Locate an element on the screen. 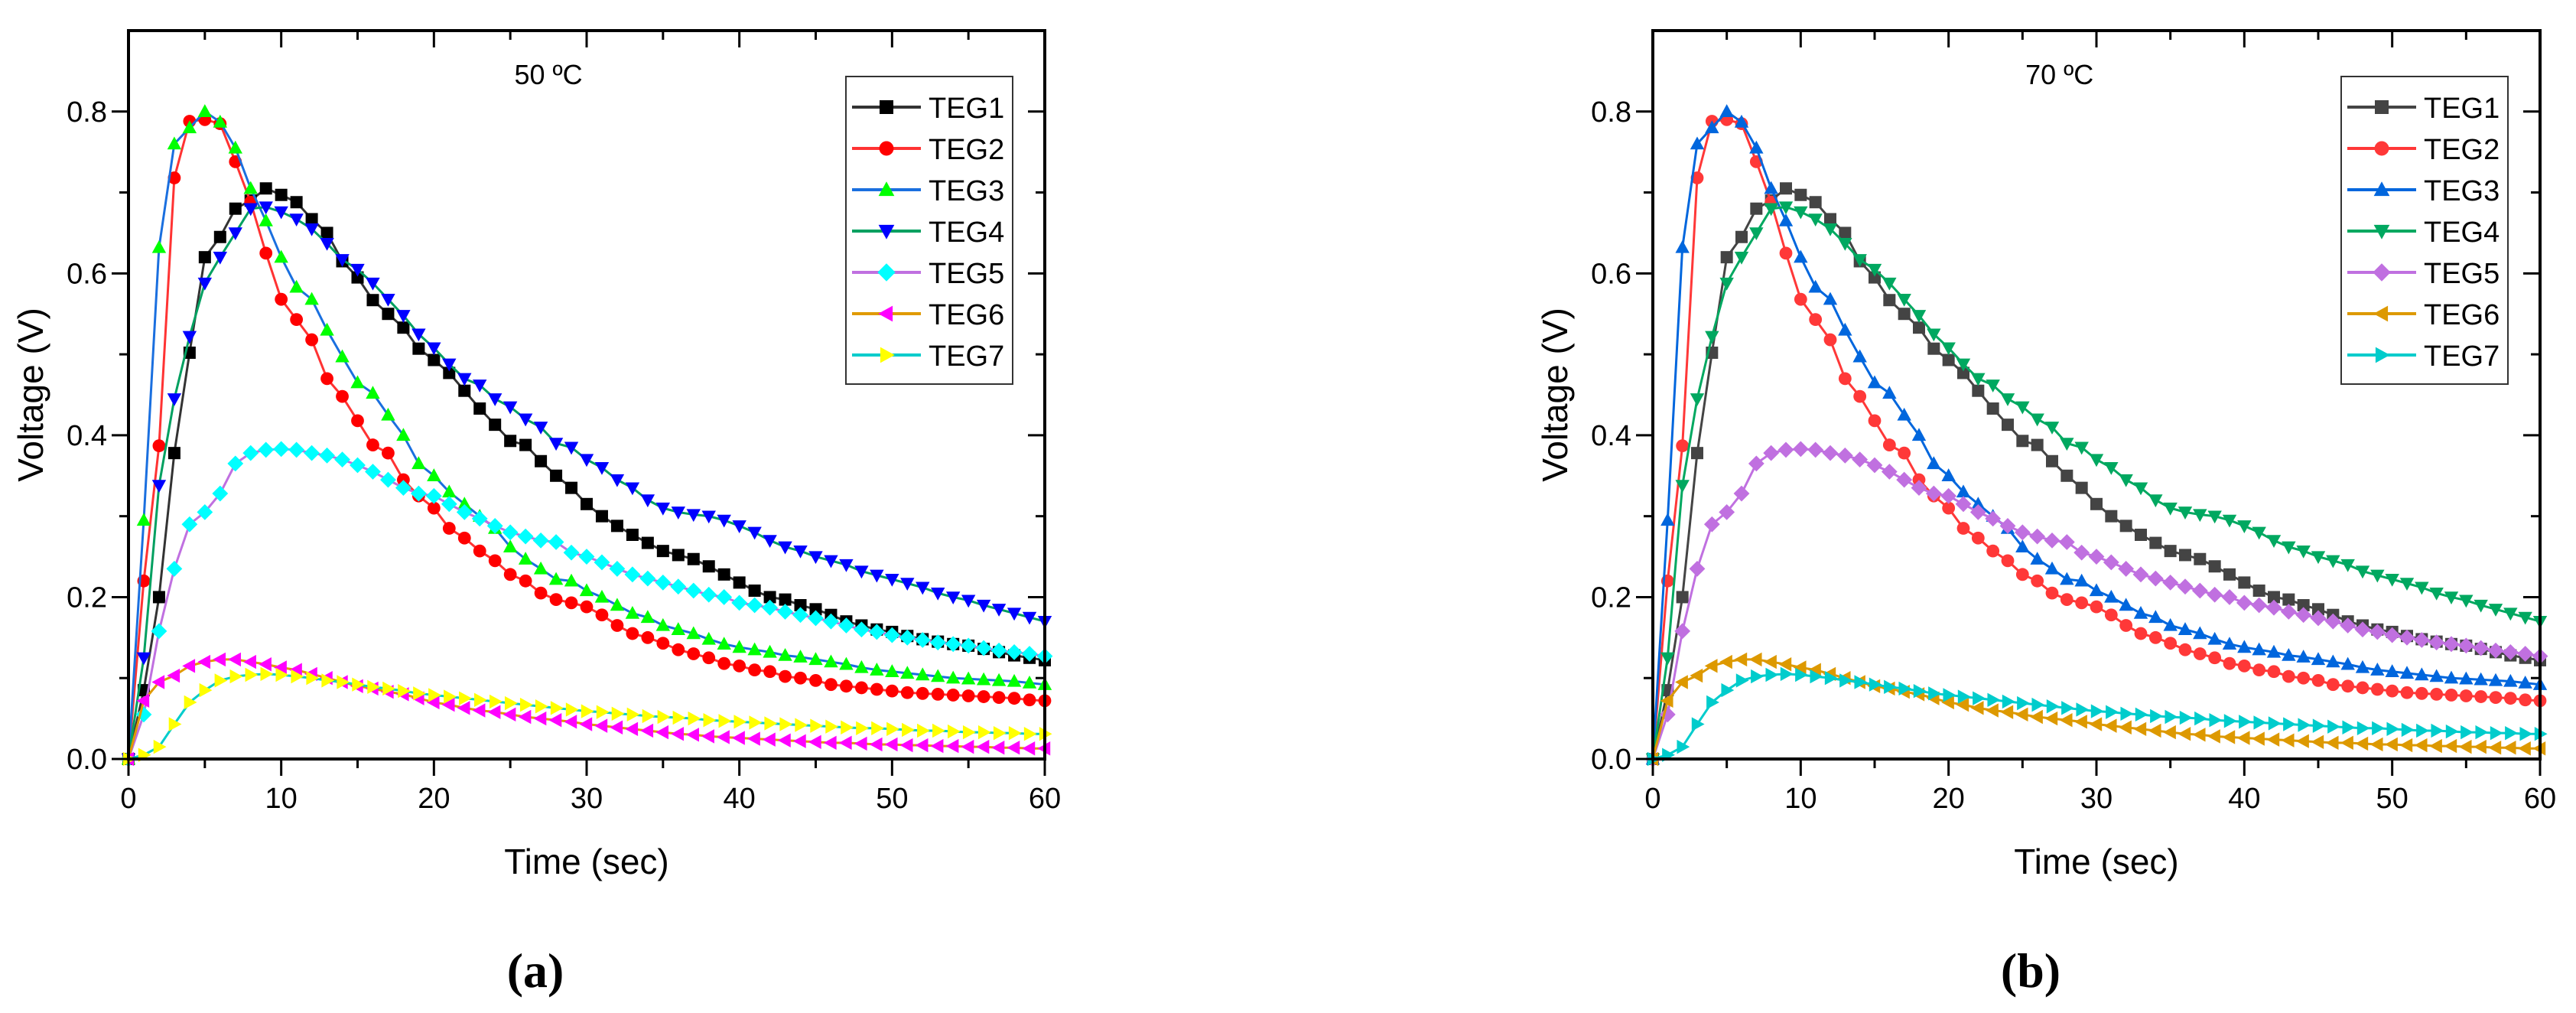 The image size is (2576, 1013). x-axis-title: Time (sec) is located at coordinates (2096, 861).